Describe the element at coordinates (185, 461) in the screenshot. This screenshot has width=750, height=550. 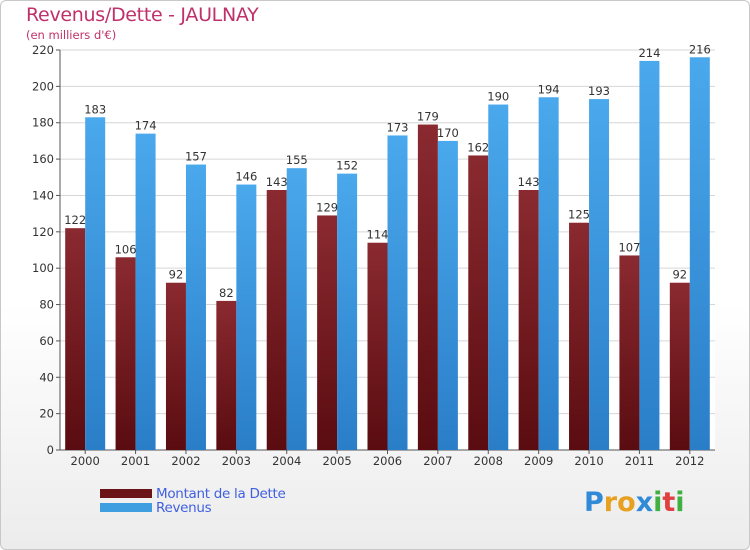
I see `x-tick-label: 2002` at that location.